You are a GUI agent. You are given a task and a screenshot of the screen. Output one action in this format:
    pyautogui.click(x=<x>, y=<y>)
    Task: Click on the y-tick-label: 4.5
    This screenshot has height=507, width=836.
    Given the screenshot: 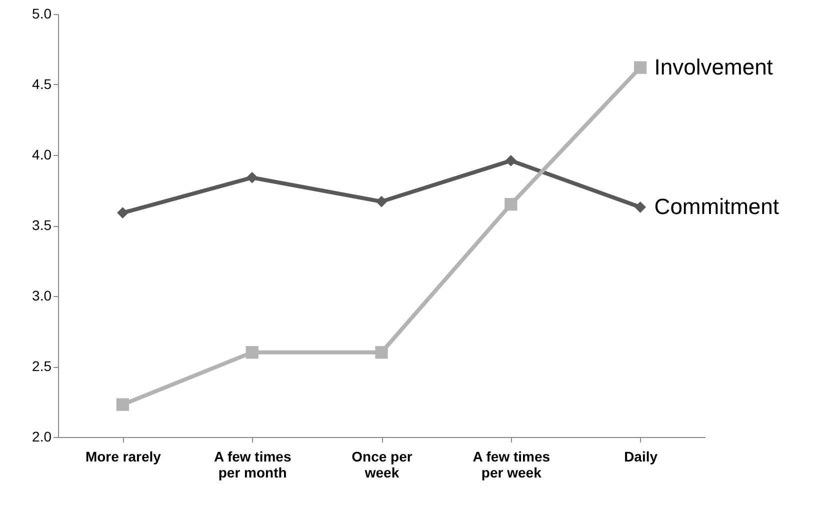 What is the action you would take?
    pyautogui.click(x=42, y=84)
    